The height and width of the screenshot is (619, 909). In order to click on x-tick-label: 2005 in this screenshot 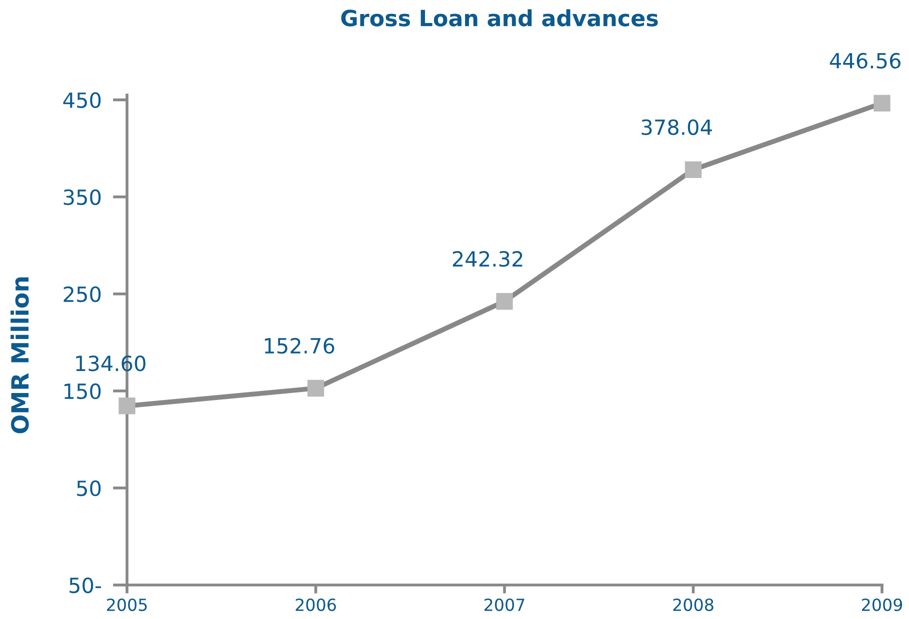, I will do `click(127, 605)`.